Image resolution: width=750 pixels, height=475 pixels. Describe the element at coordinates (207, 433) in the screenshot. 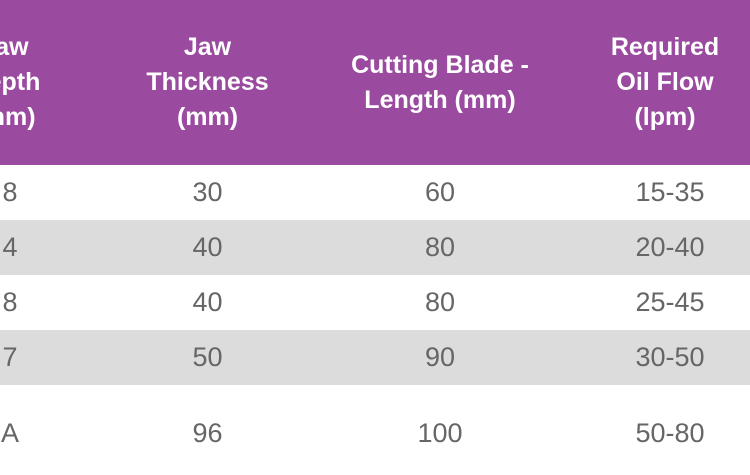

I see `cell-jaw-thickness: 96` at that location.